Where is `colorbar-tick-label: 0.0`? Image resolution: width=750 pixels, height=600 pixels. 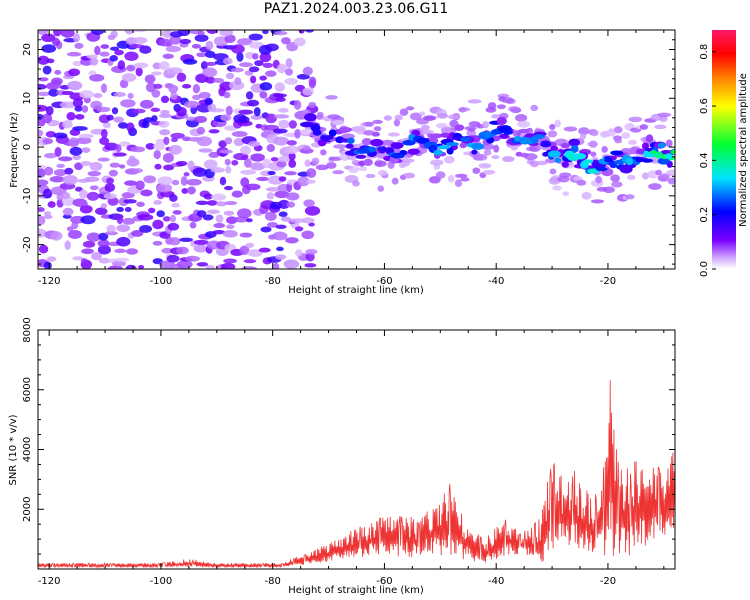 colorbar-tick-label: 0.0 is located at coordinates (704, 269).